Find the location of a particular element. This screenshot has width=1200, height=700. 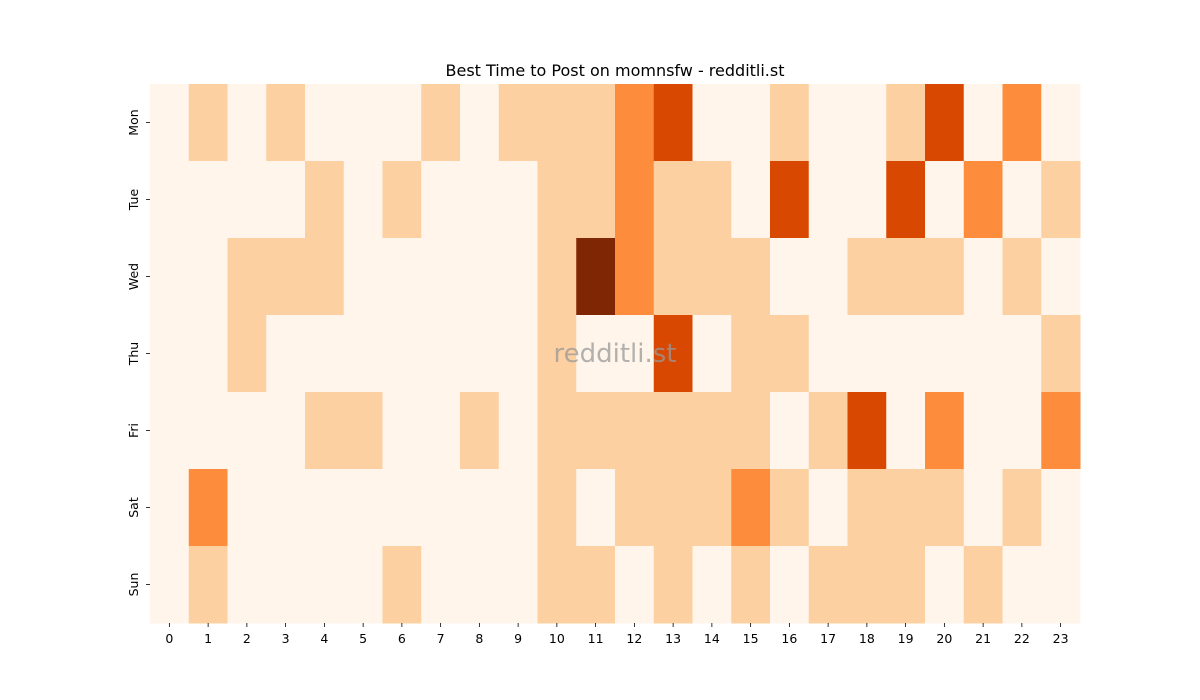

x-tick-label: 23 is located at coordinates (1061, 638).